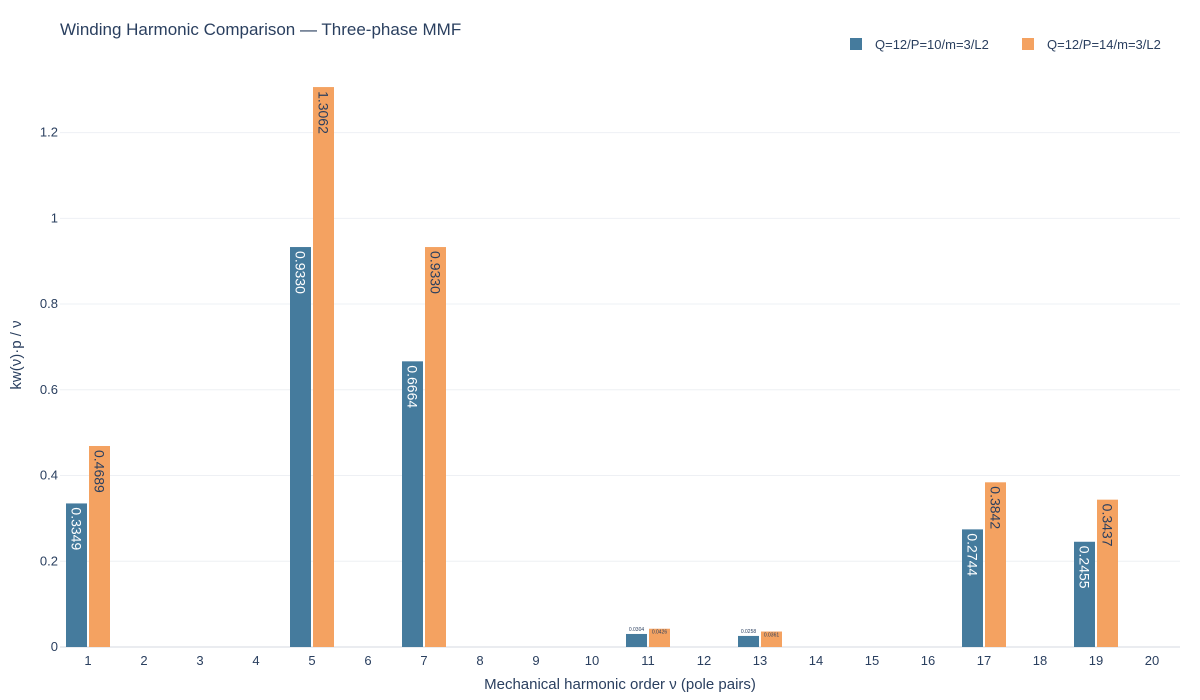  What do you see at coordinates (479, 660) in the screenshot?
I see `x-tick-label: 8` at bounding box center [479, 660].